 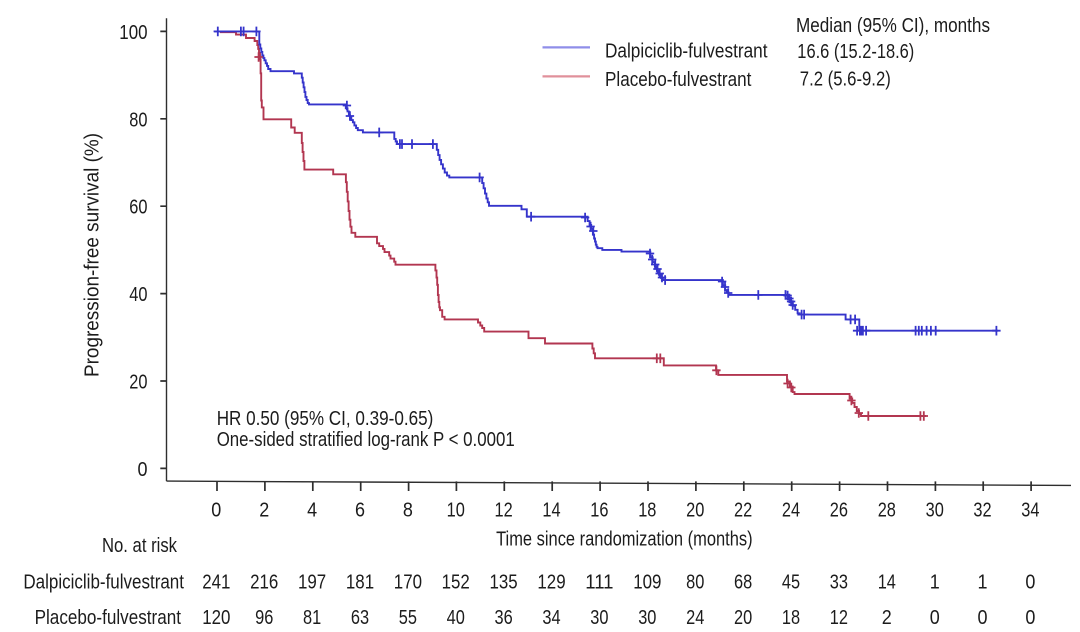 I want to click on svg-text: 129, so click(x=551, y=582).